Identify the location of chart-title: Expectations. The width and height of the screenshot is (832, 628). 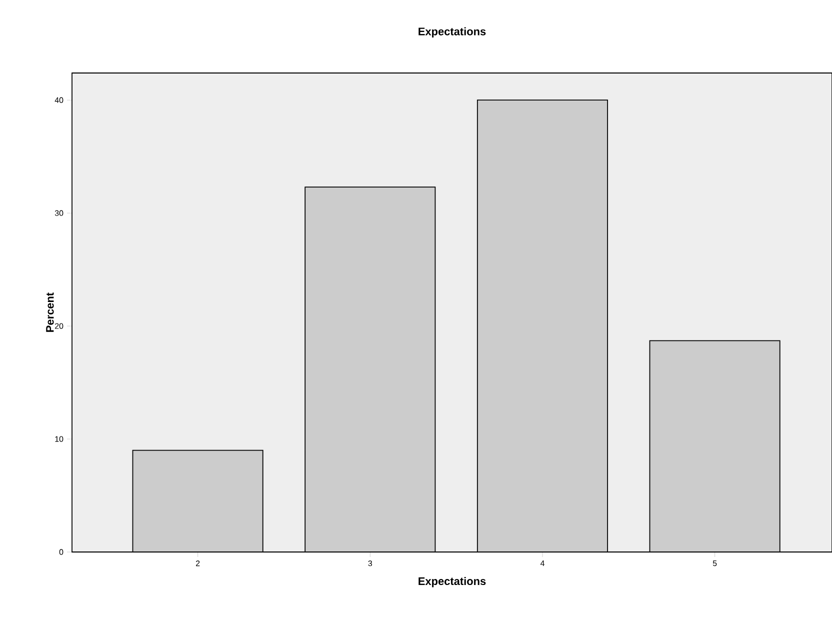
(452, 32).